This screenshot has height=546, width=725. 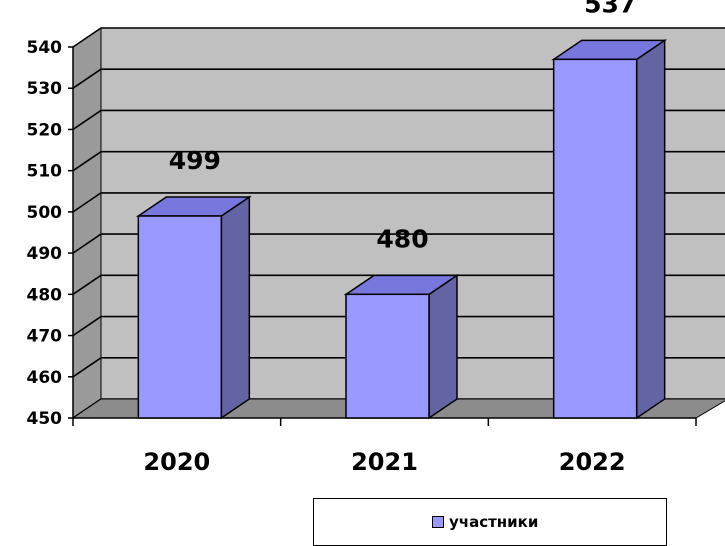 I want to click on y-tick-label: 460, so click(x=45, y=378).